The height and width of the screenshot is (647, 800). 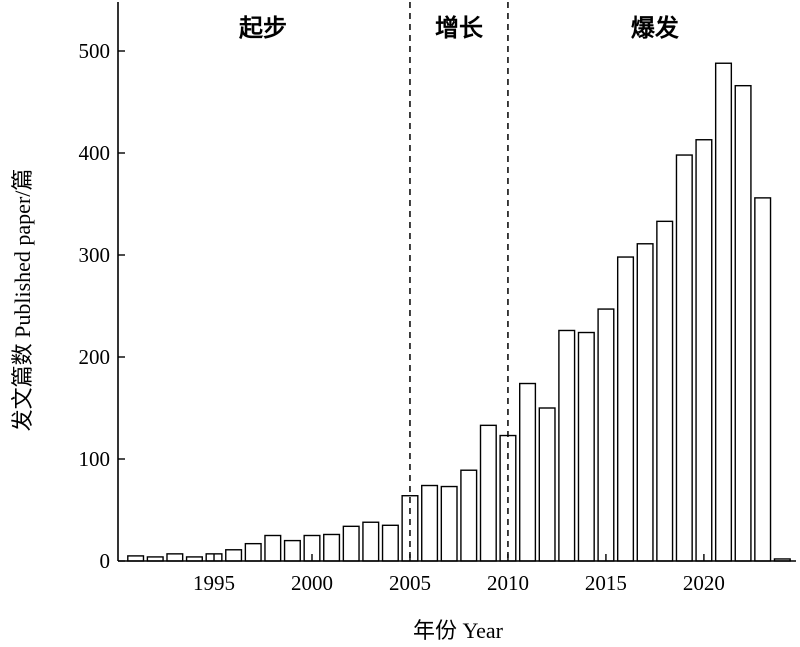 I want to click on bar-2011, so click(x=528, y=472).